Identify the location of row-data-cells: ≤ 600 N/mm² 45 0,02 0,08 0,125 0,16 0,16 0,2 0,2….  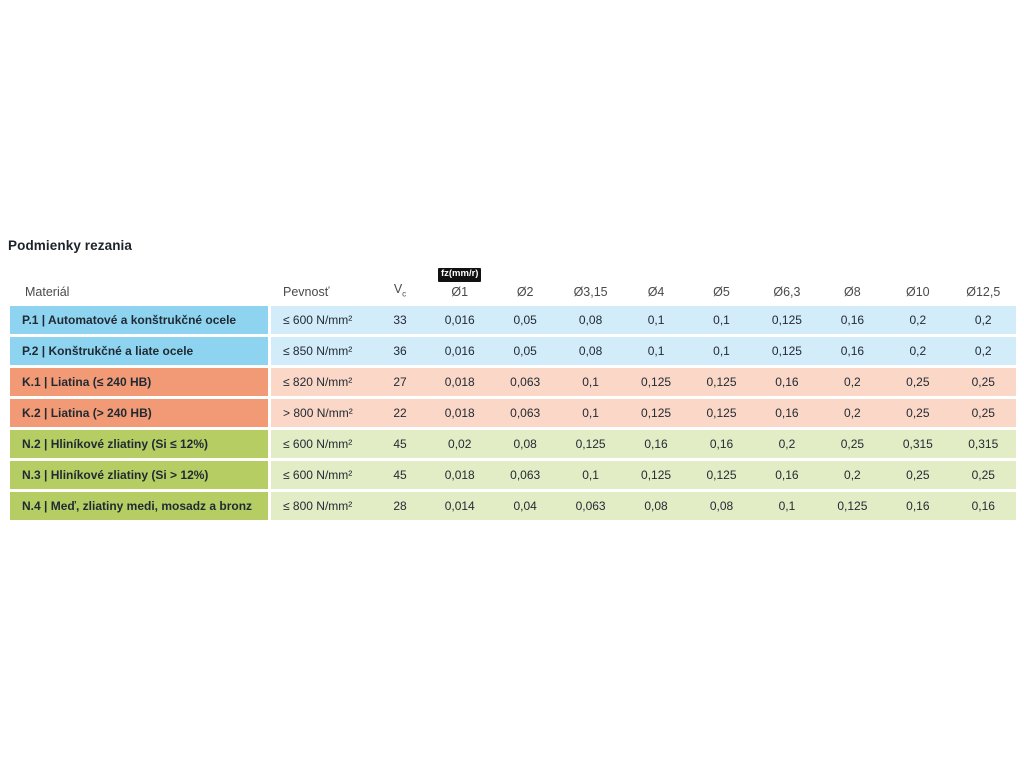
(643, 444).